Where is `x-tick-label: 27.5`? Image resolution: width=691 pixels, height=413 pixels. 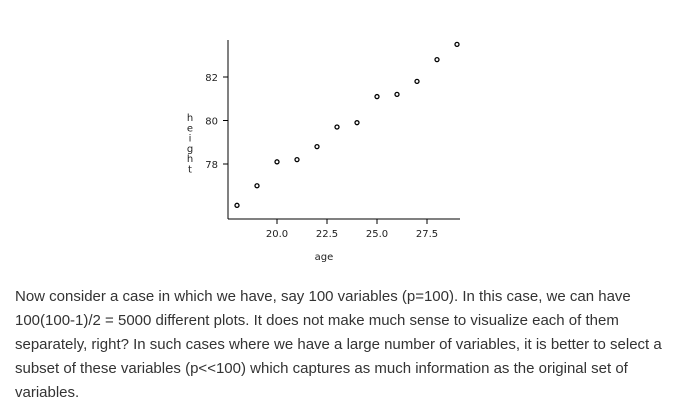
x-tick-label: 27.5 is located at coordinates (427, 234).